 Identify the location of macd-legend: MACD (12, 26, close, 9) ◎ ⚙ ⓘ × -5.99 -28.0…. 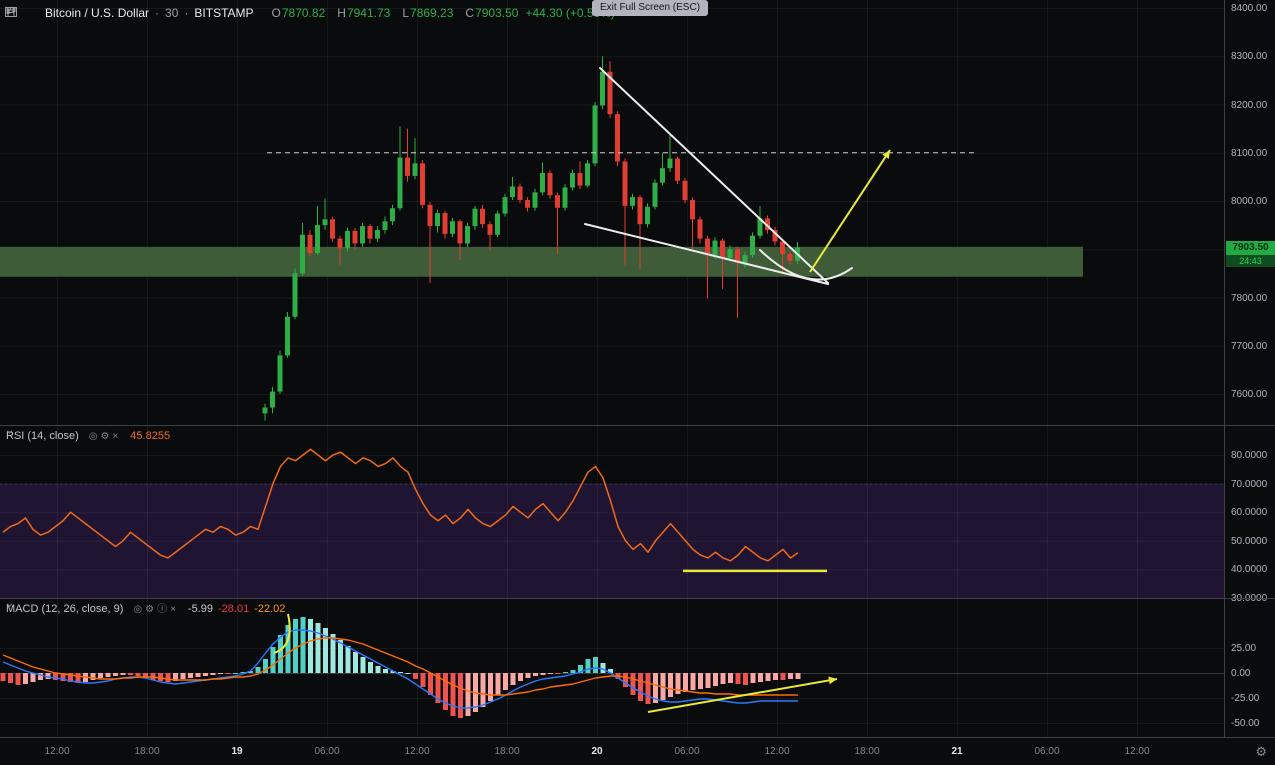
(145, 609).